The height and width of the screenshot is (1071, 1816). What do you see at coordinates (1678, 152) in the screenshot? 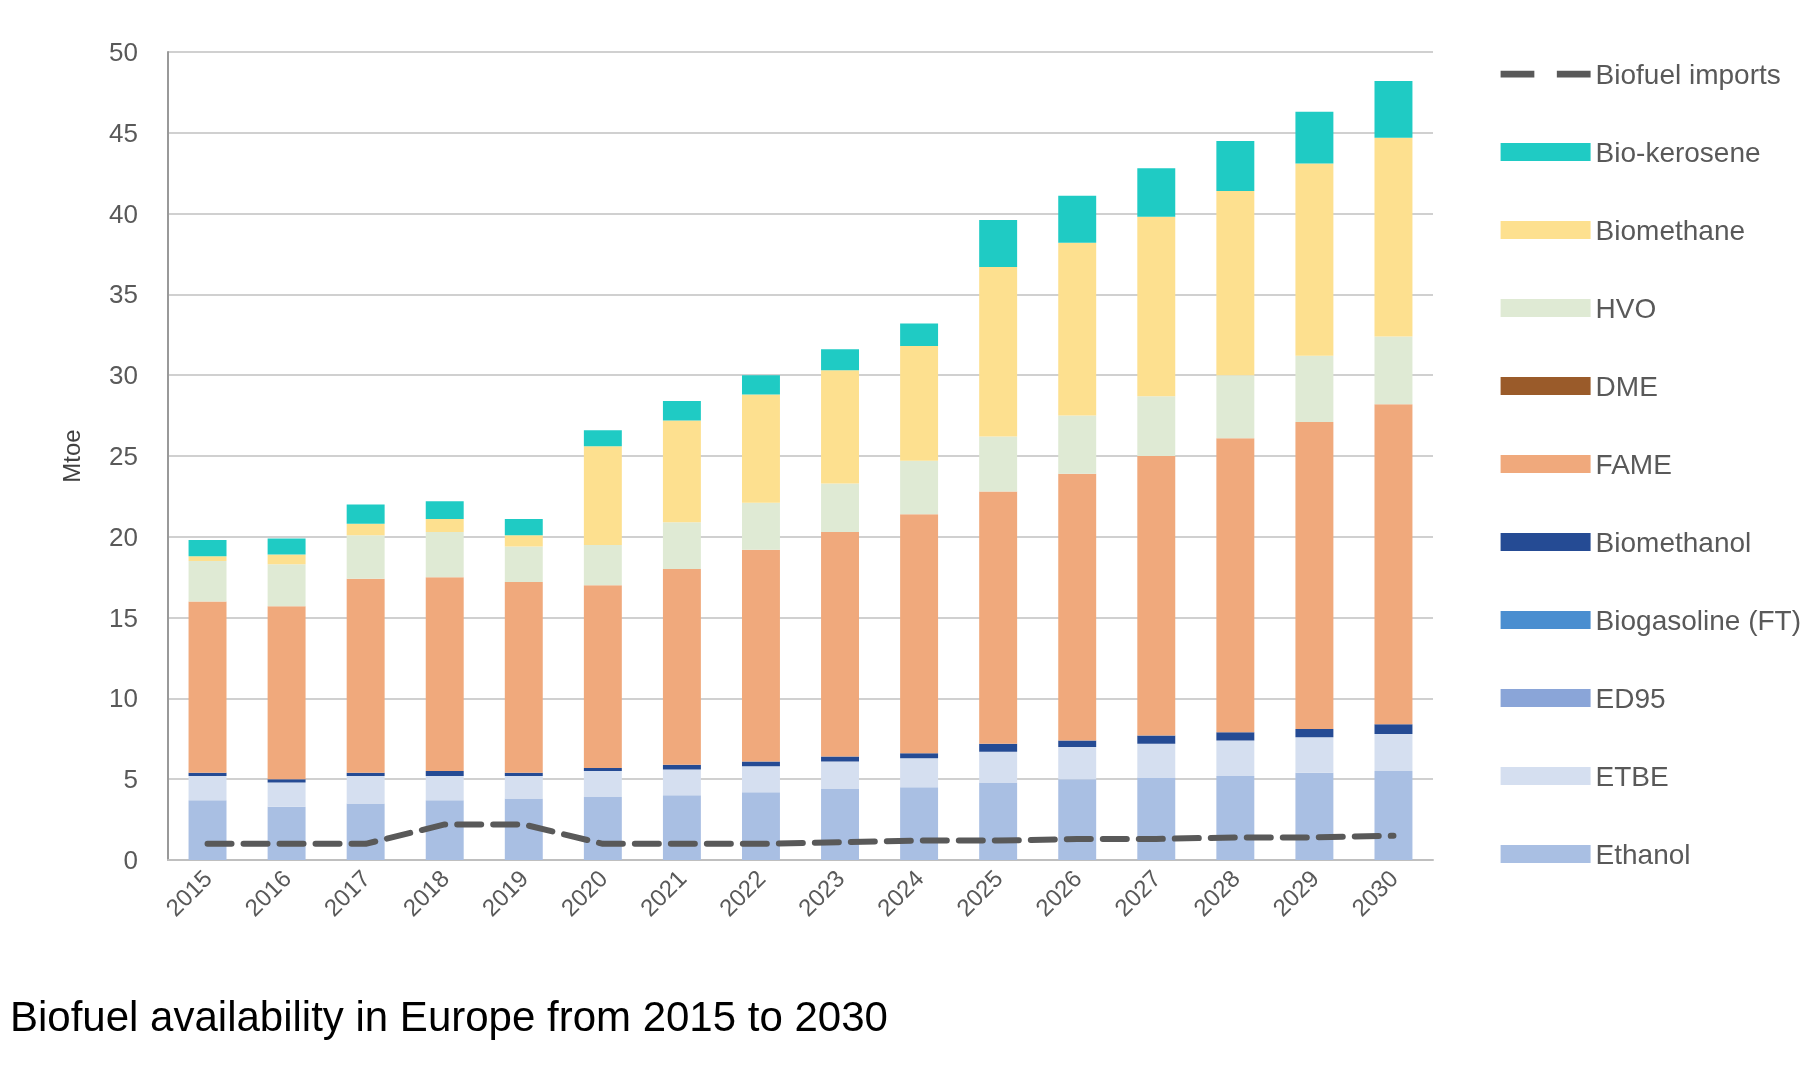
I see `legend-label: Bio-kerosene` at bounding box center [1678, 152].